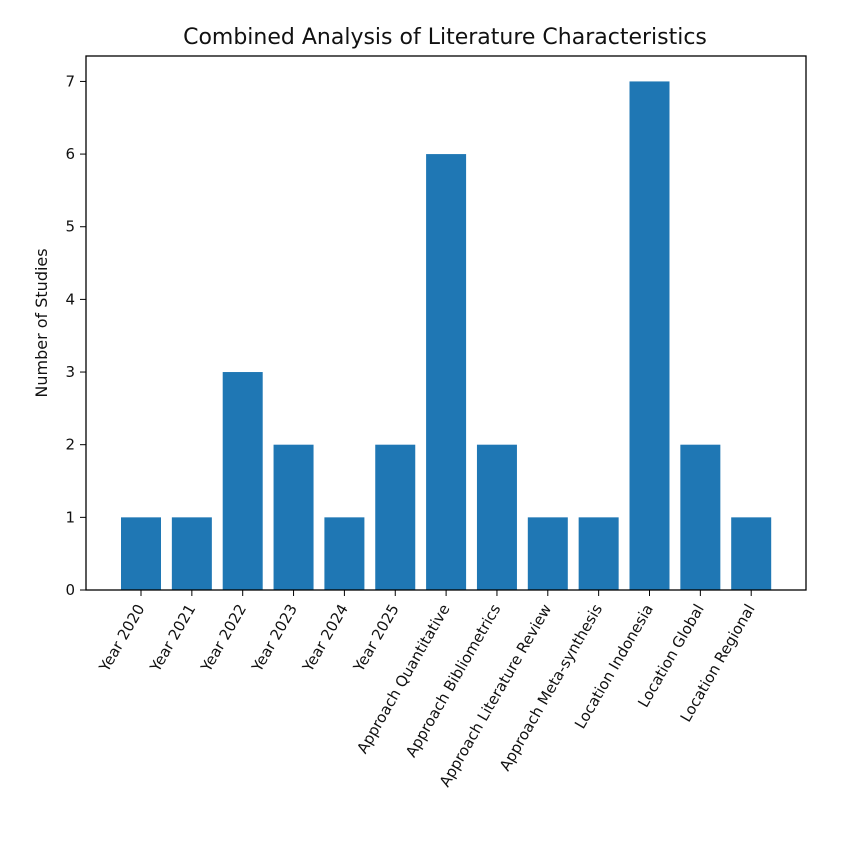 The width and height of the screenshot is (850, 854). What do you see at coordinates (70, 81) in the screenshot?
I see `y-tick-label: 7` at bounding box center [70, 81].